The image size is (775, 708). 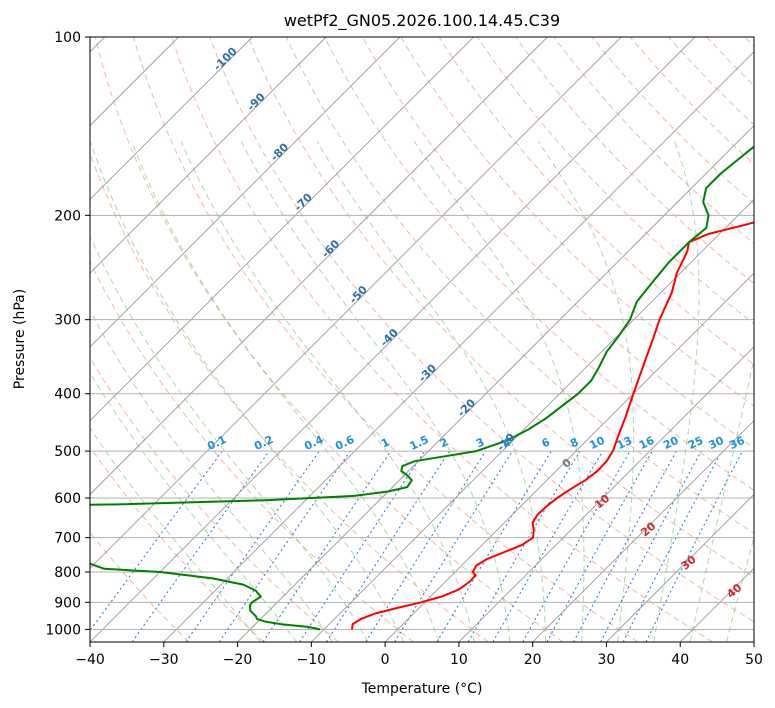 I want to click on y-tick-label: 100, so click(x=67, y=38).